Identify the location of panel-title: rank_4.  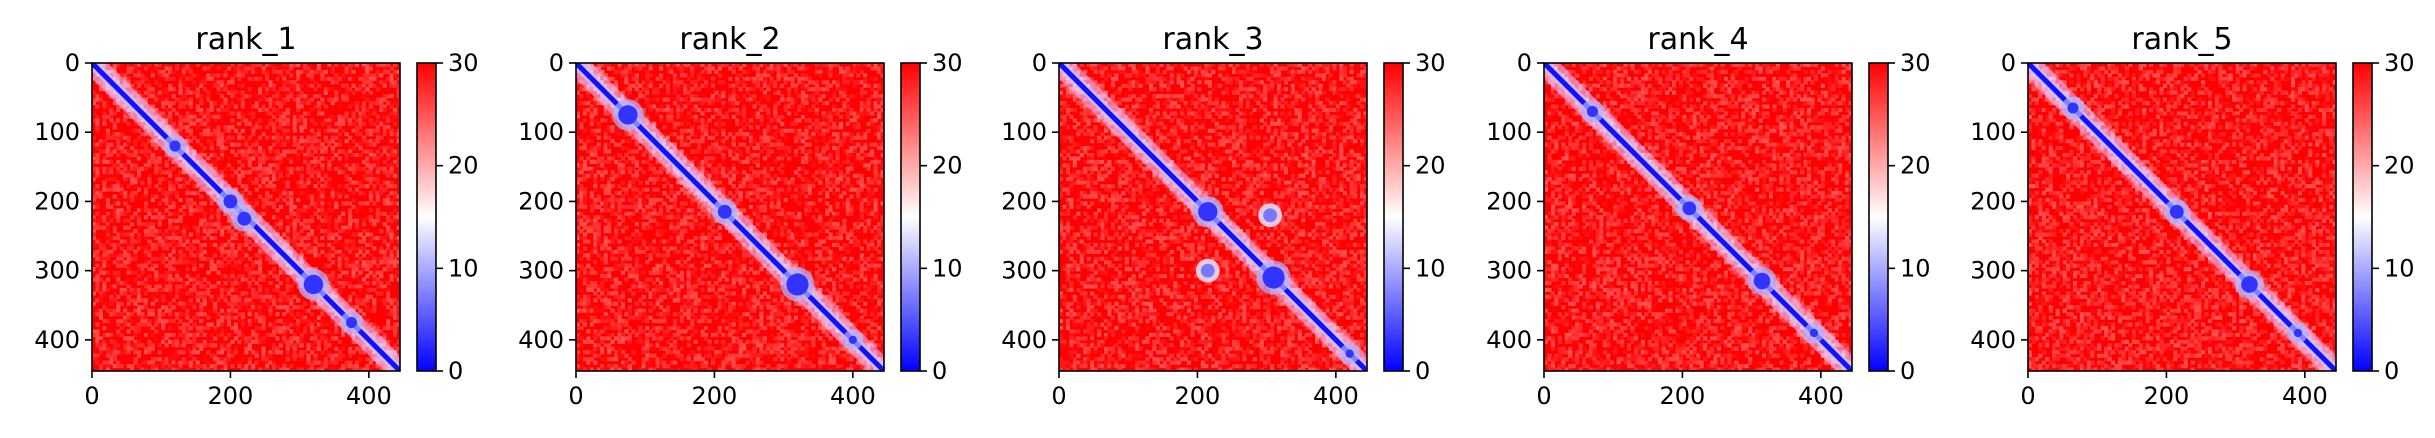
(1697, 39).